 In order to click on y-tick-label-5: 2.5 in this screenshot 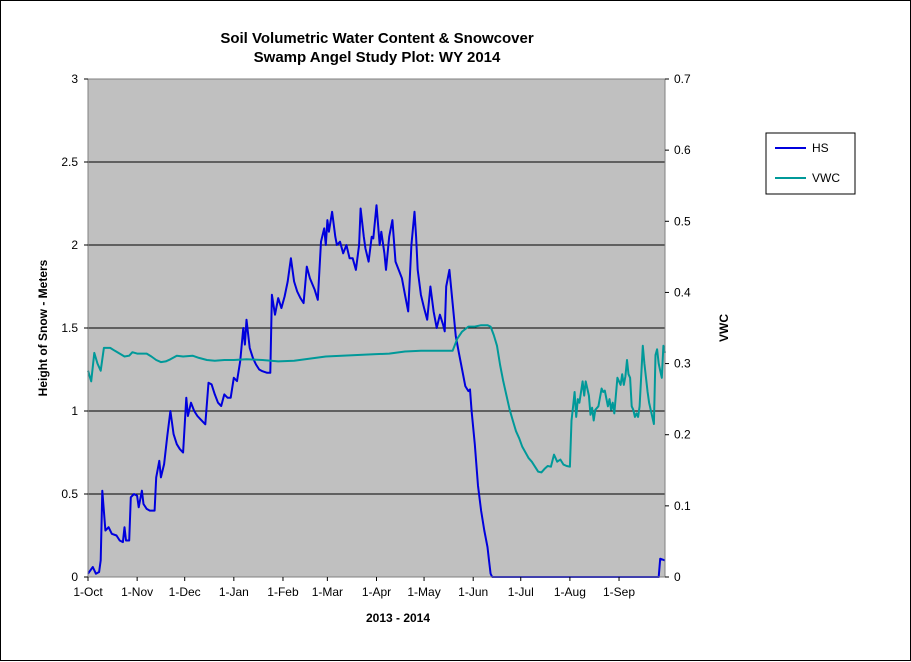, I will do `click(69, 162)`.